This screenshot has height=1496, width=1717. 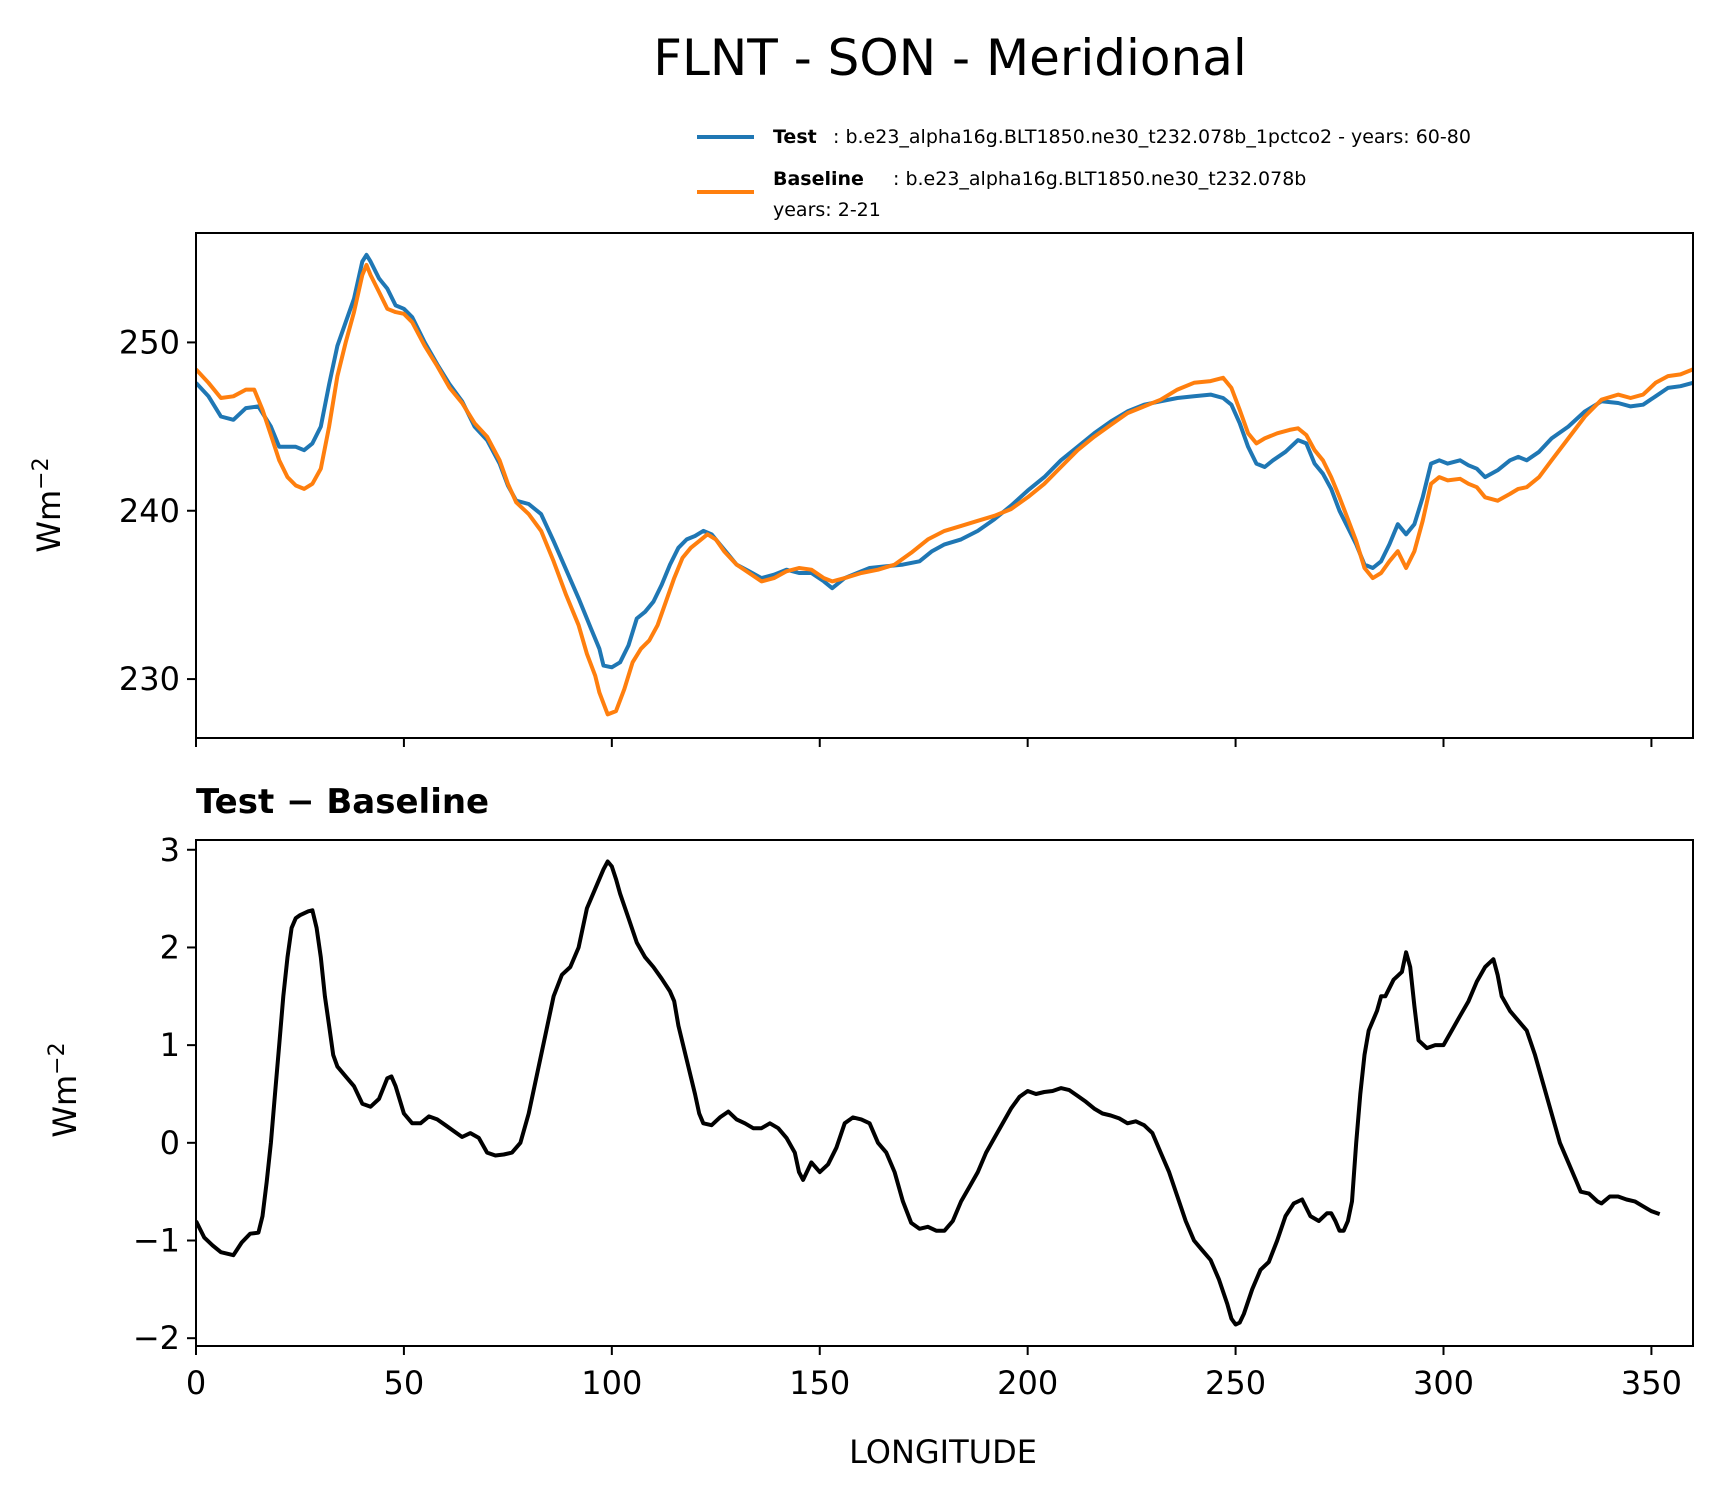 I want to click on bottom-xtick-label: 150, so click(x=819, y=1383).